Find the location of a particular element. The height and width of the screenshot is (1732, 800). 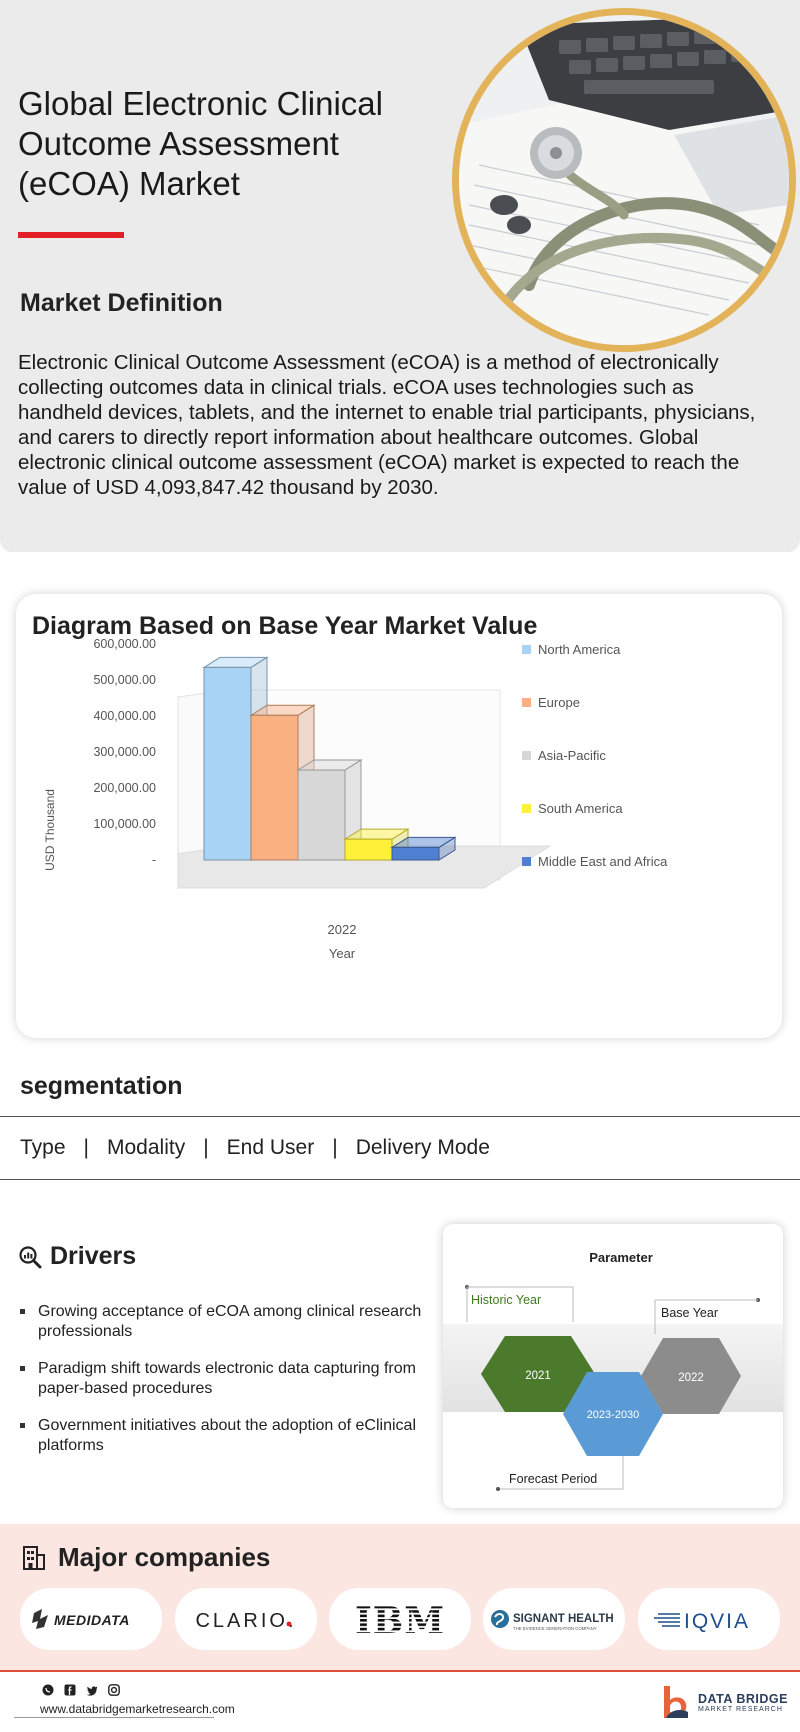

base-year-label: Base Year is located at coordinates (689, 1313).